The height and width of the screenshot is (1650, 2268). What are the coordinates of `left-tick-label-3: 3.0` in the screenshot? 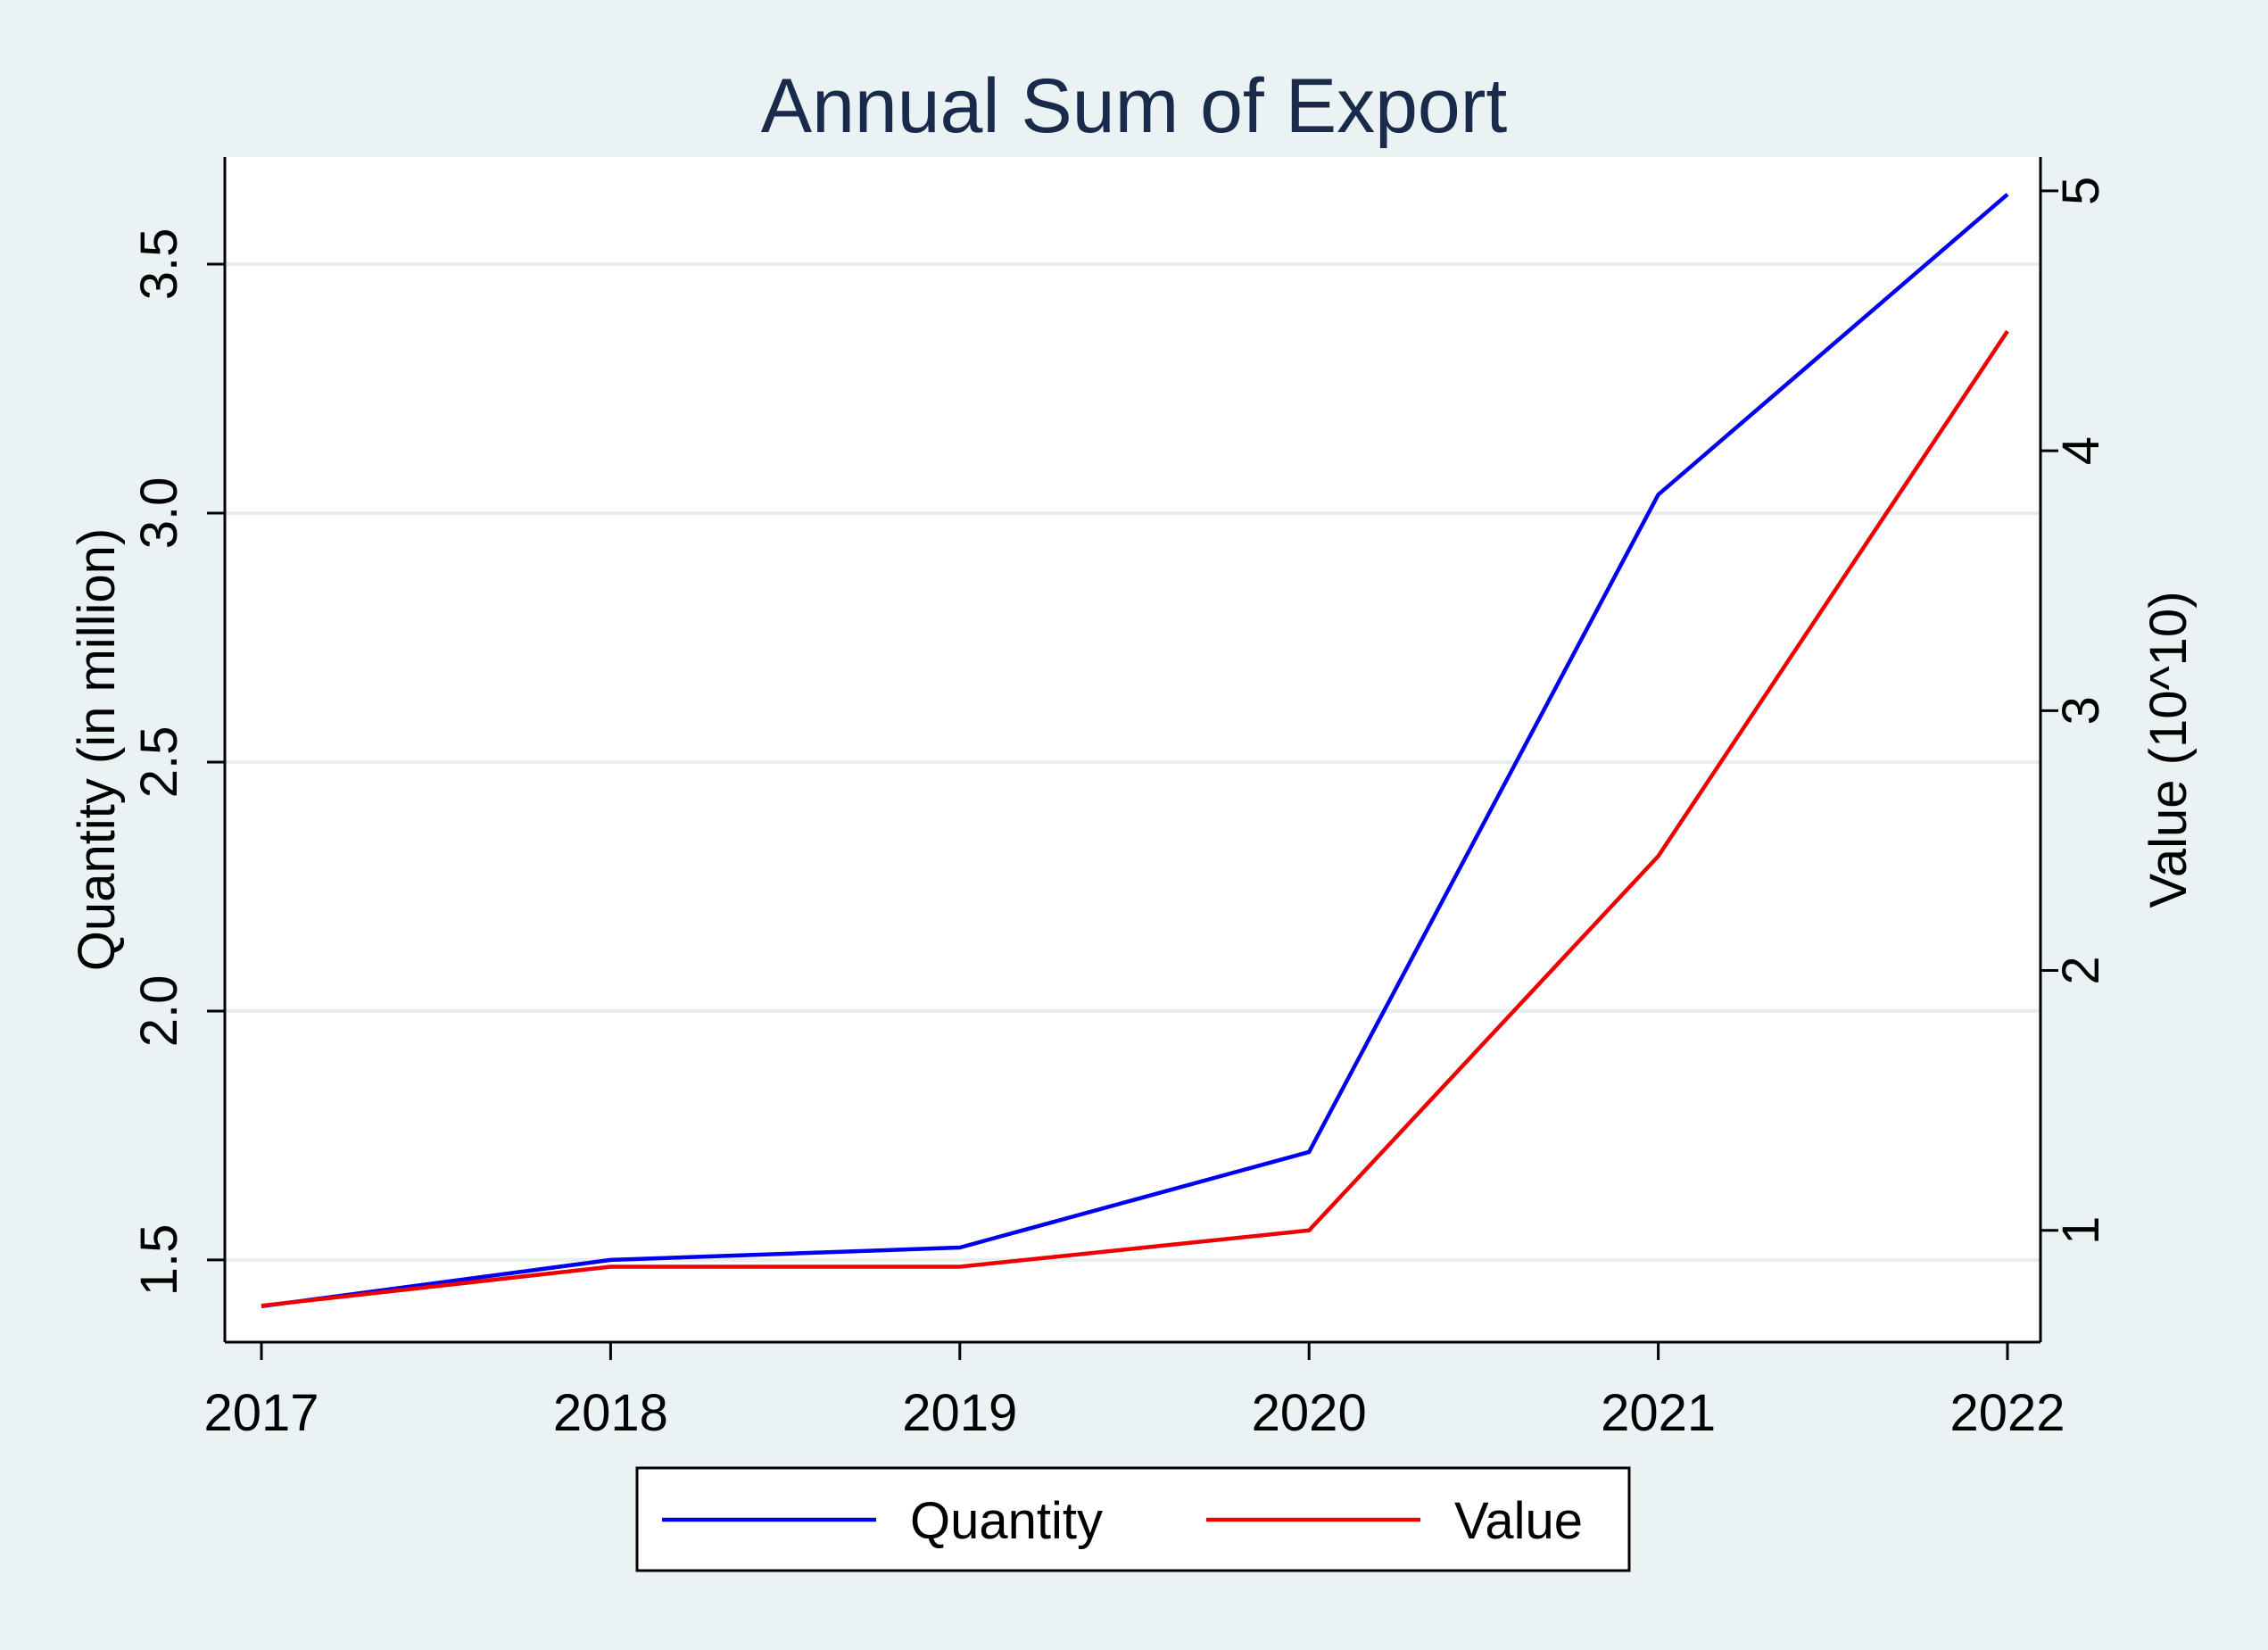 It's located at (159, 513).